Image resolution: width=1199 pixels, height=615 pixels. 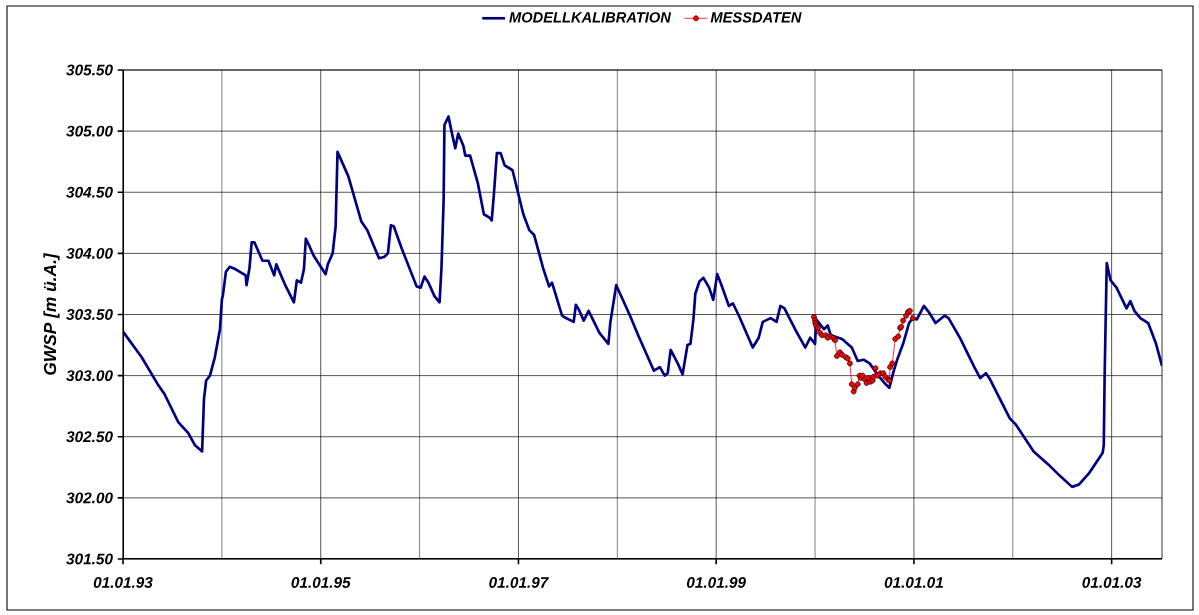 I want to click on y-tick-label: 305.50, so click(x=89, y=70).